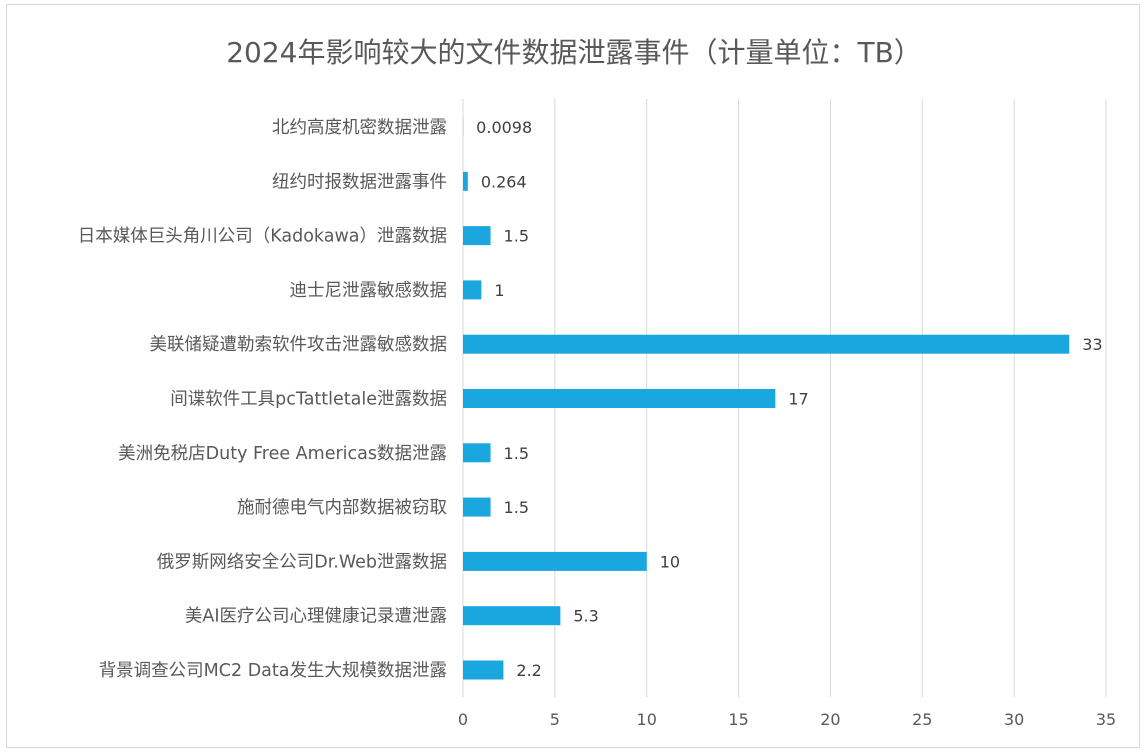 This screenshot has width=1148, height=754. What do you see at coordinates (670, 561) in the screenshot?
I see `data-label: 10` at bounding box center [670, 561].